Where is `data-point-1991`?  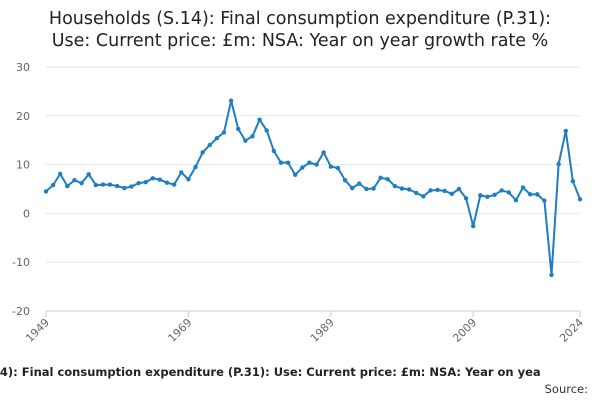
data-point-1991 is located at coordinates (345, 180).